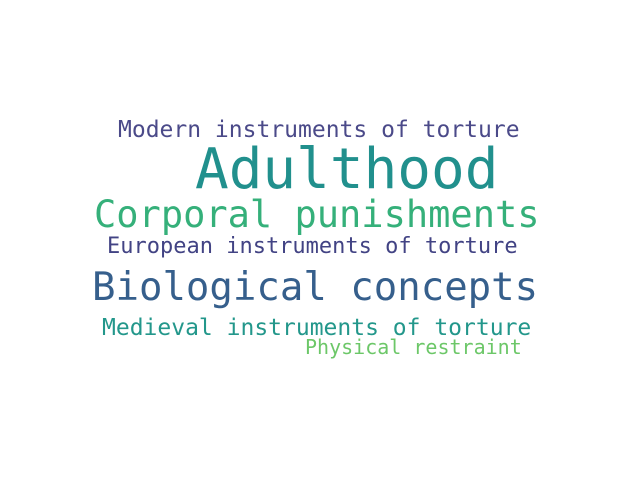  I want to click on word-biological-concepts: Biological concepts, so click(315, 287).